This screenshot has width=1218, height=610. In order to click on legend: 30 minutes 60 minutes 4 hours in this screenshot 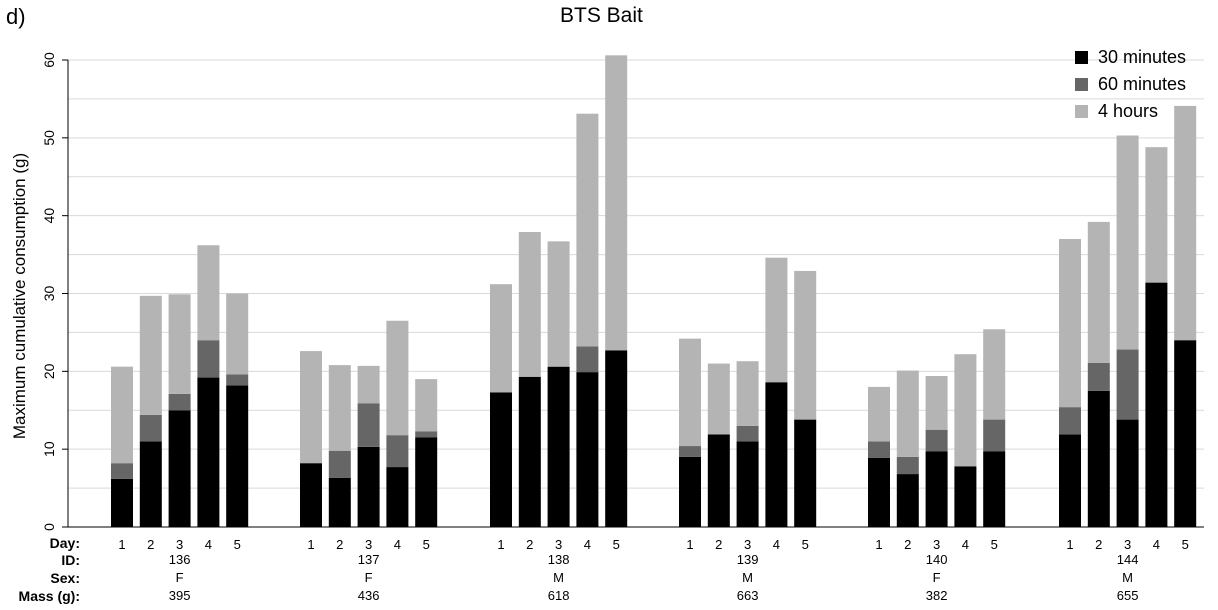, I will do `click(1130, 84)`.